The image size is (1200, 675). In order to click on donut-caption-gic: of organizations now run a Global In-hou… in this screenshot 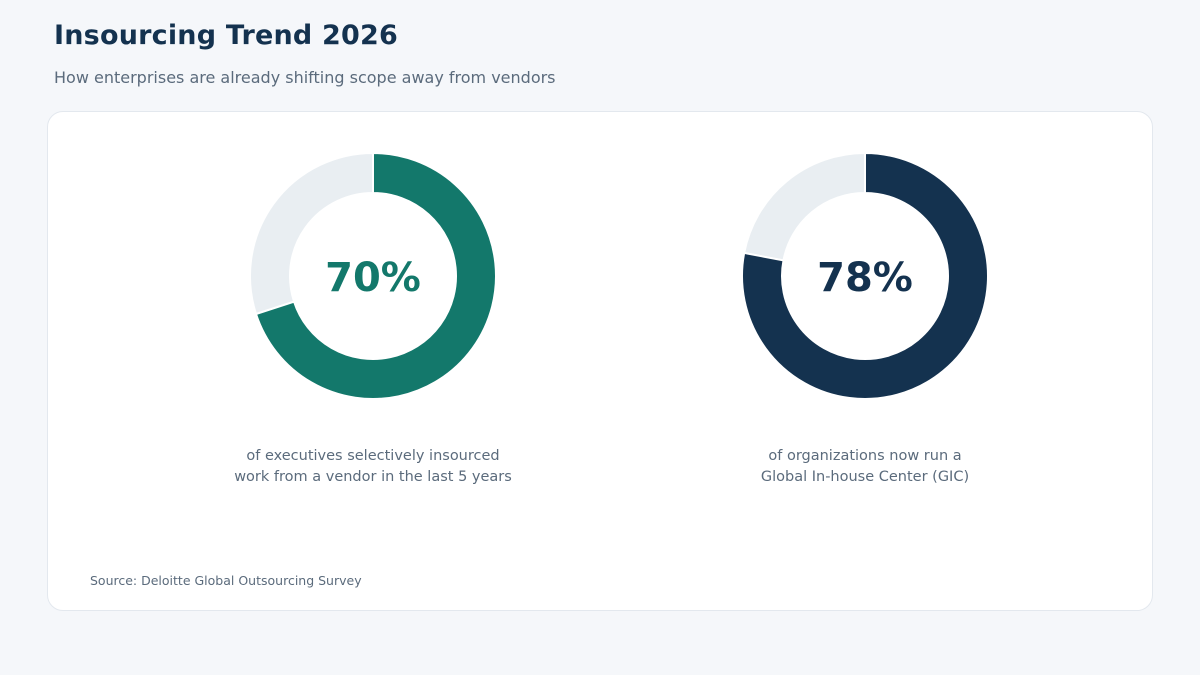, I will do `click(865, 467)`.